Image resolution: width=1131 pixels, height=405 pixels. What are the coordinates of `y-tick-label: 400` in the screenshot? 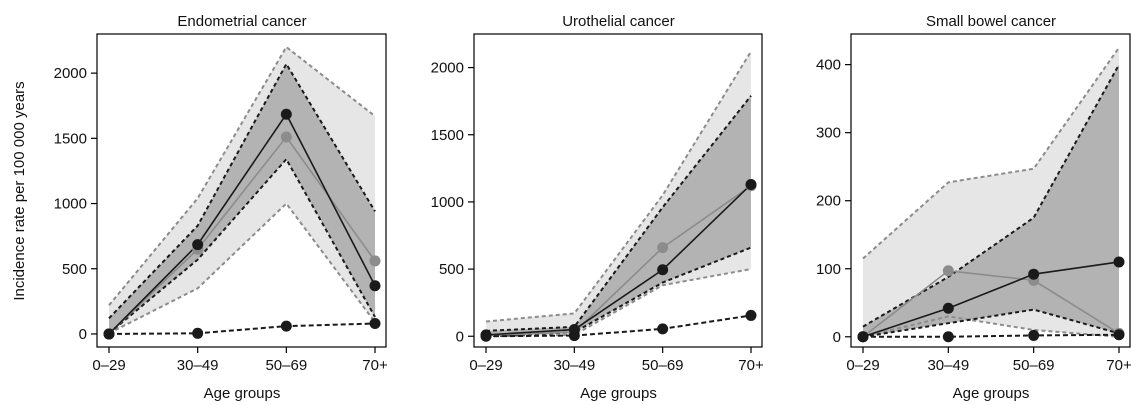 It's located at (828, 65).